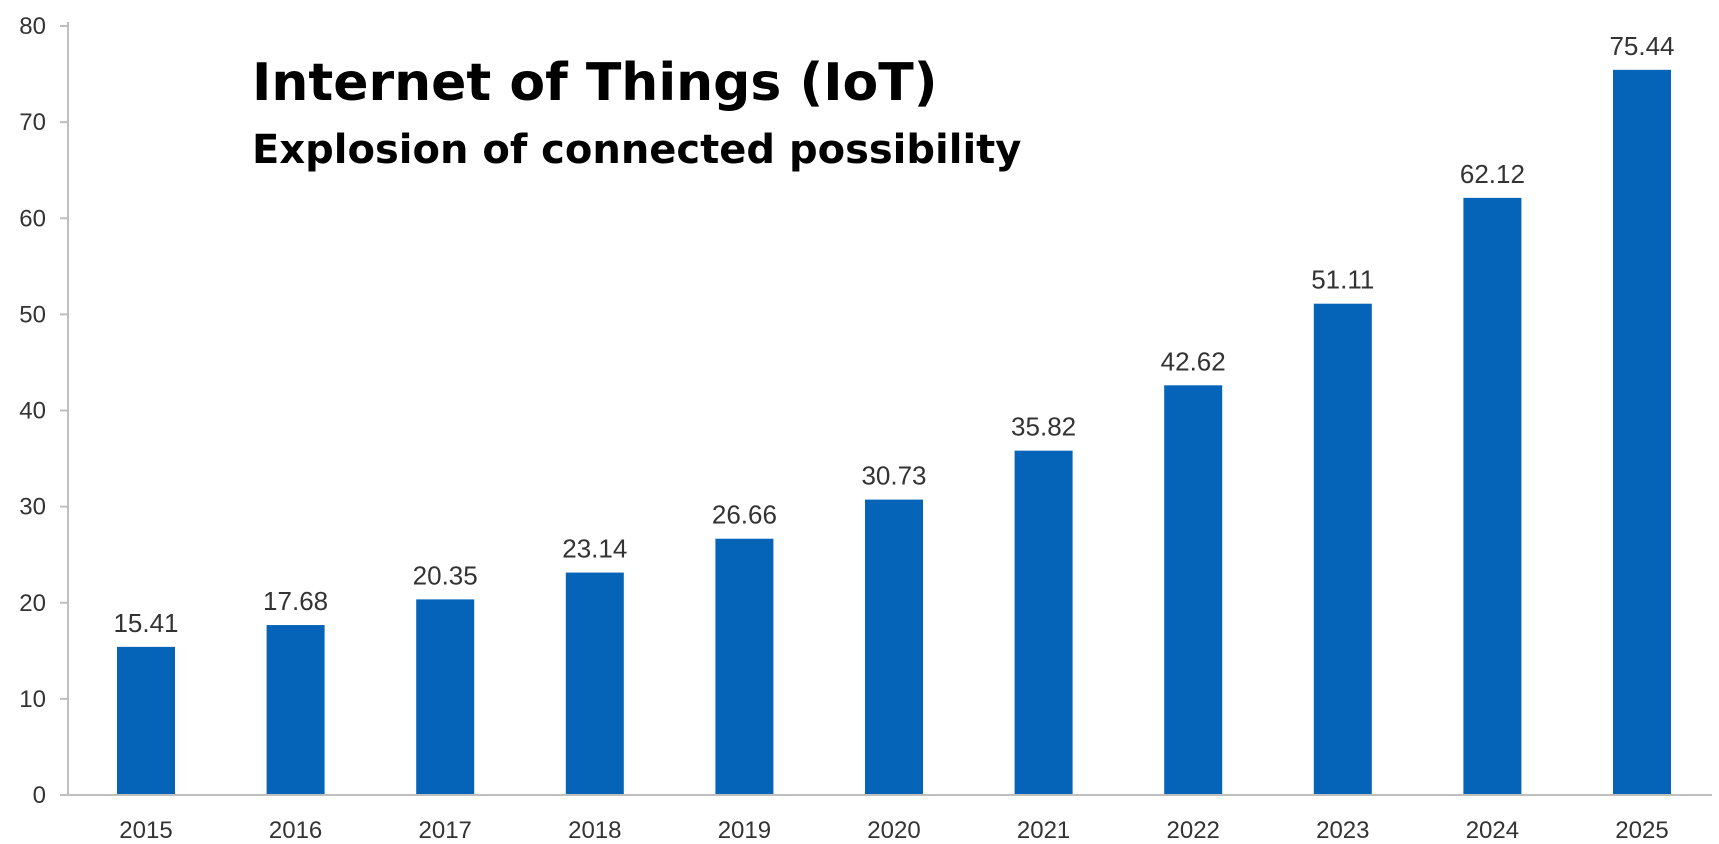 This screenshot has height=844, width=1719. What do you see at coordinates (295, 710) in the screenshot?
I see `bar-2016` at bounding box center [295, 710].